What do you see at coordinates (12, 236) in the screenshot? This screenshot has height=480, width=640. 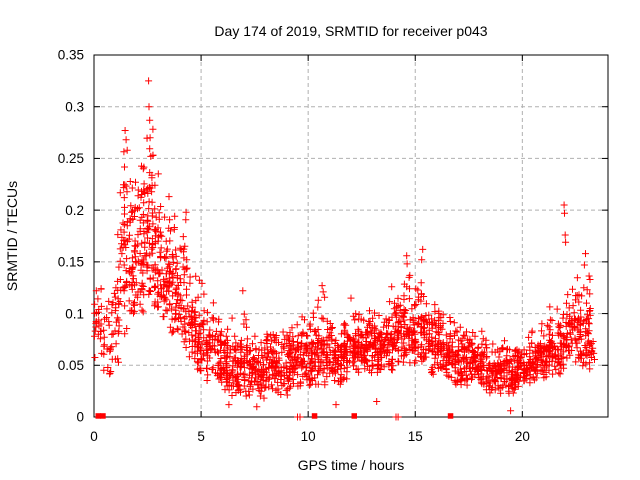 I see `y-axis-label: SRMTID / TECUs` at bounding box center [12, 236].